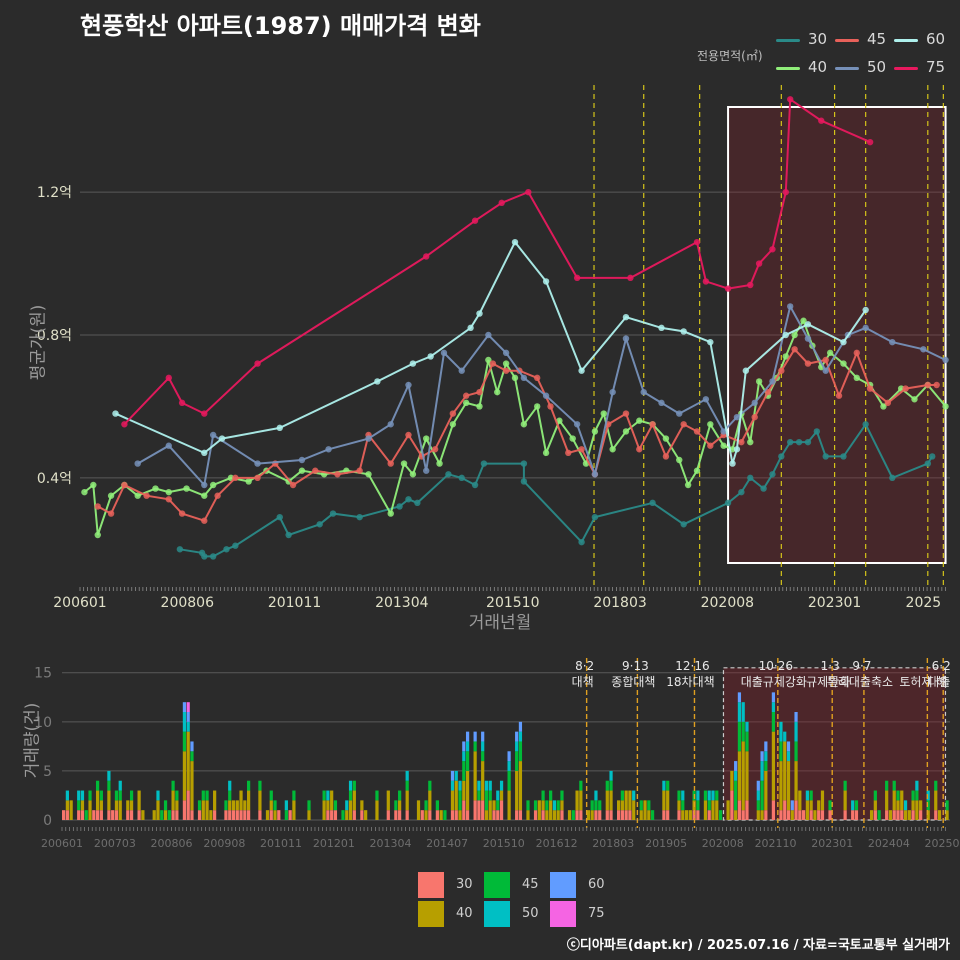 The width and height of the screenshot is (960, 960). What do you see at coordinates (500, 623) in the screenshot?
I see `x-axis-label: 거래년월` at bounding box center [500, 623].